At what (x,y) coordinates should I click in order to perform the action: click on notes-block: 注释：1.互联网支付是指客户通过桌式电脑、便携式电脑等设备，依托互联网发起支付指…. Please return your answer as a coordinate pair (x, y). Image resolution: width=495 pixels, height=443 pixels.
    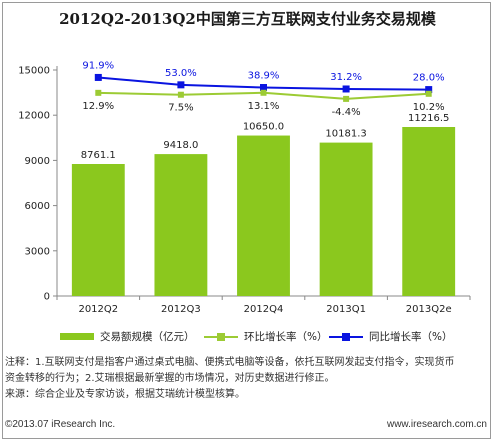
    Looking at the image, I should click on (247, 379).